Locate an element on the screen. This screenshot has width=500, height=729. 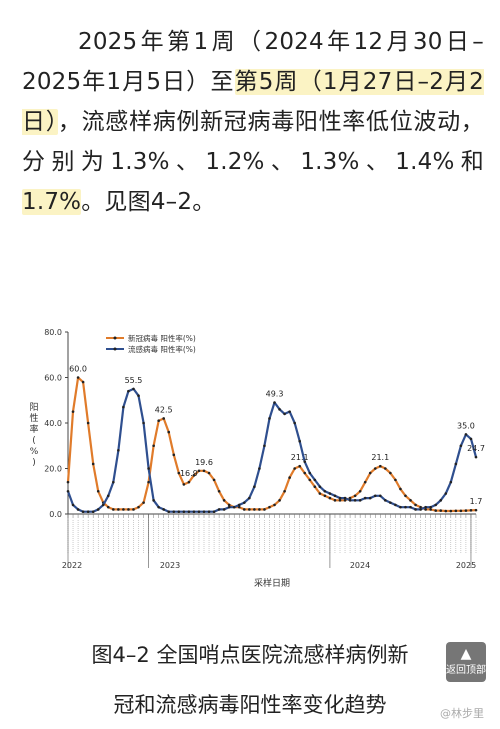
data-label: 35.0 is located at coordinates (466, 425).